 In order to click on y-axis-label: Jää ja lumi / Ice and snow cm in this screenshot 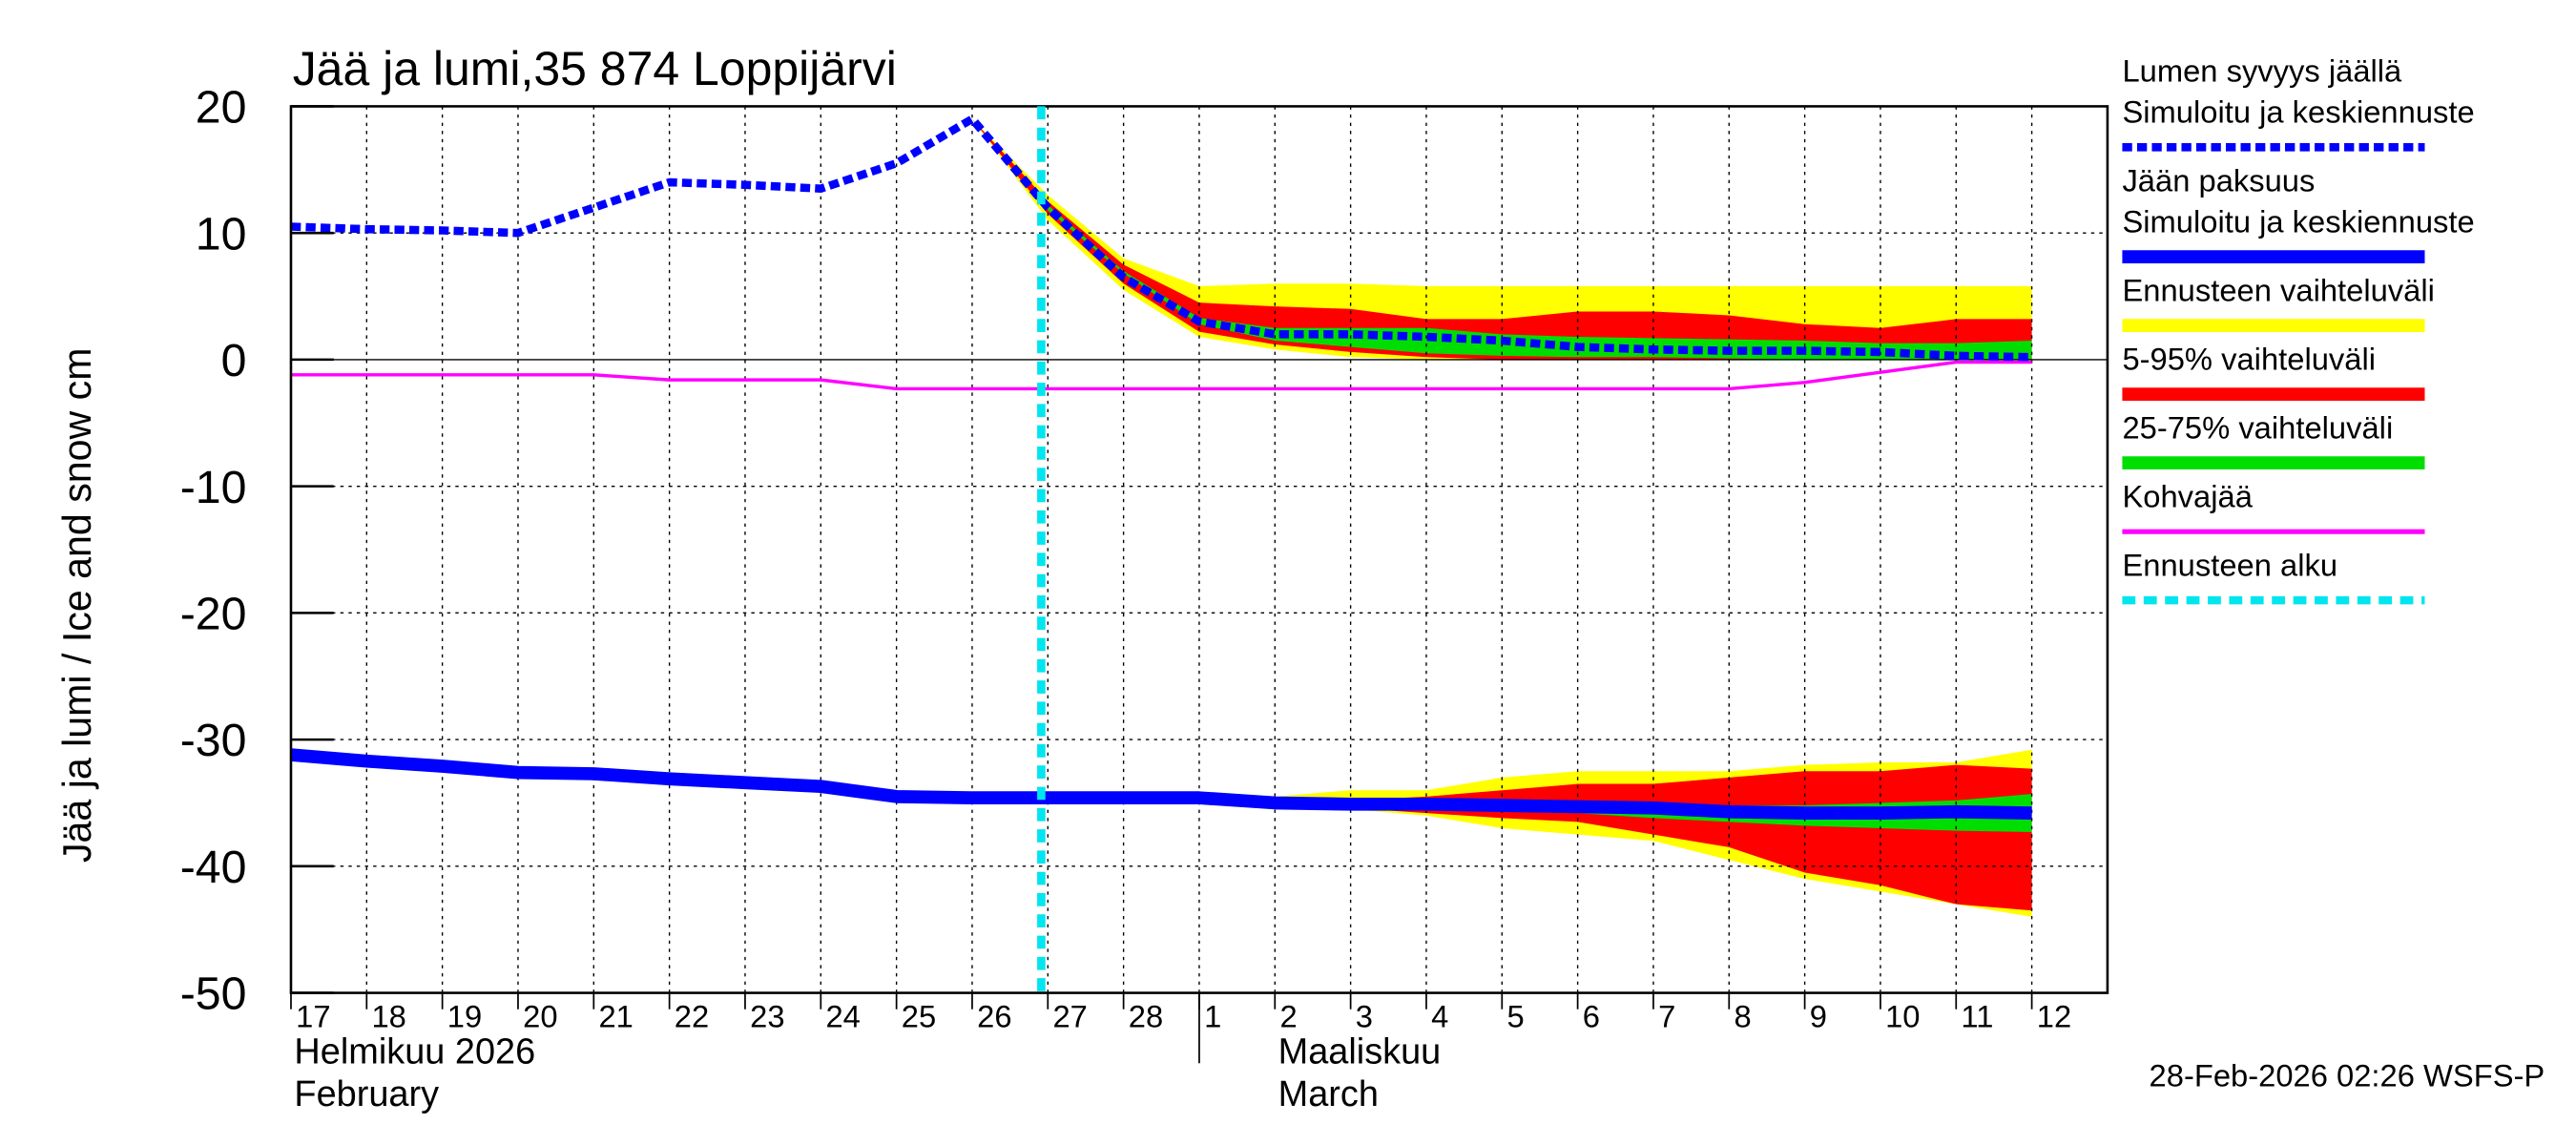, I will do `click(77, 605)`.